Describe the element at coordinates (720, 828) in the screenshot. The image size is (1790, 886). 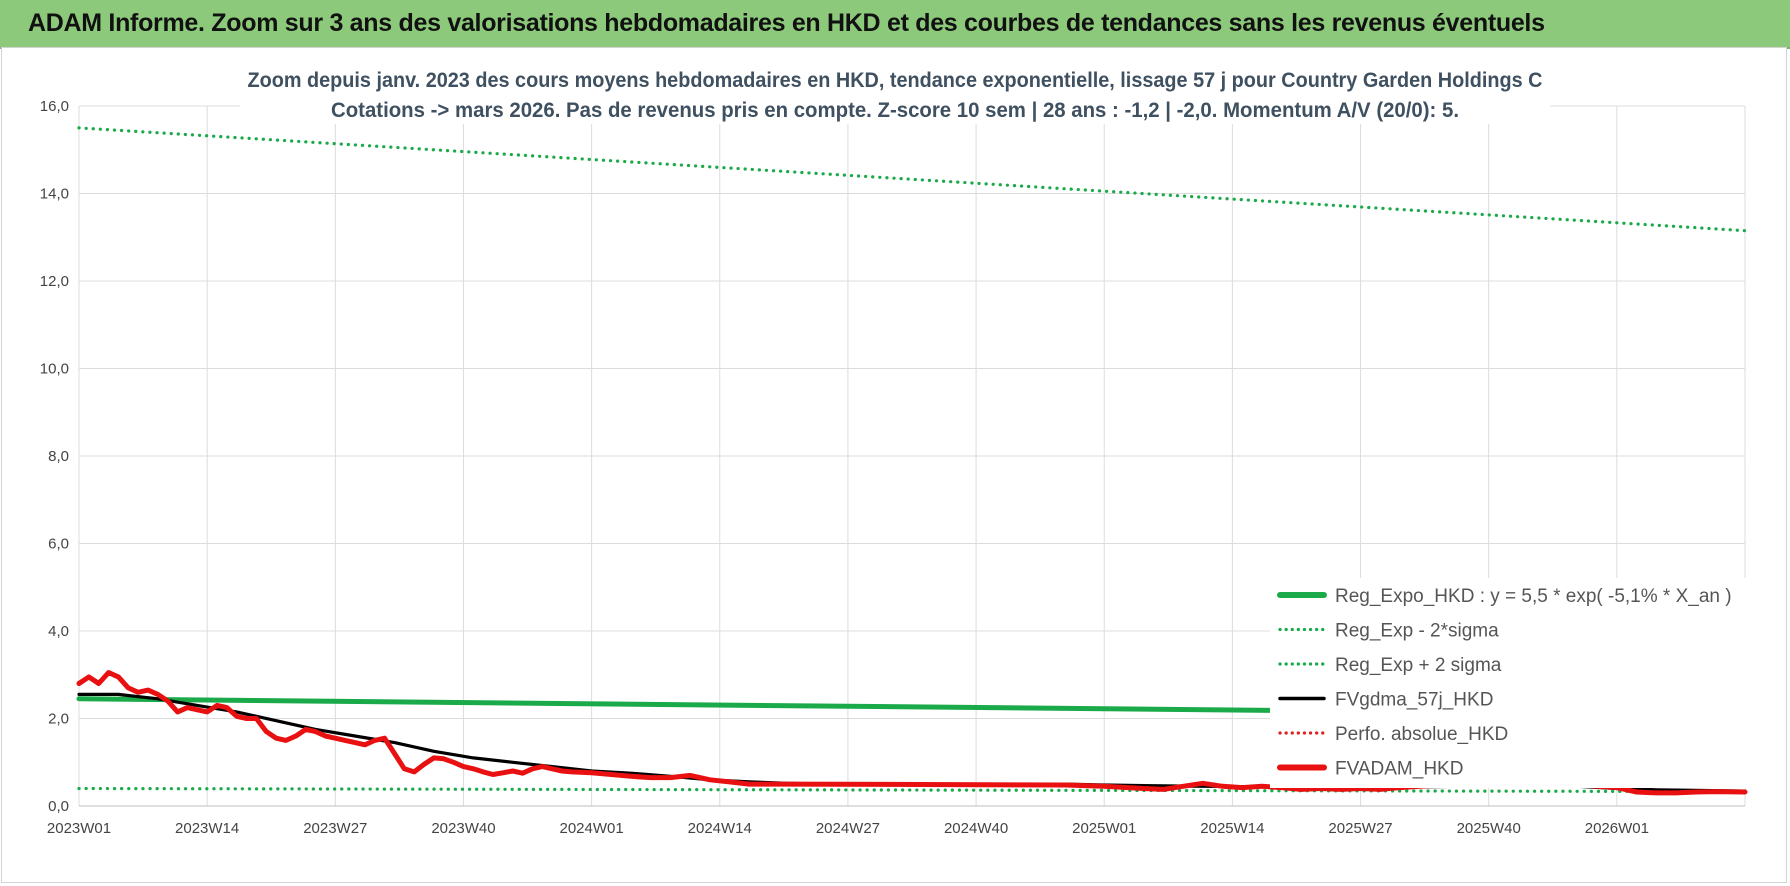
I see `x-tick-label: 2024W14` at that location.